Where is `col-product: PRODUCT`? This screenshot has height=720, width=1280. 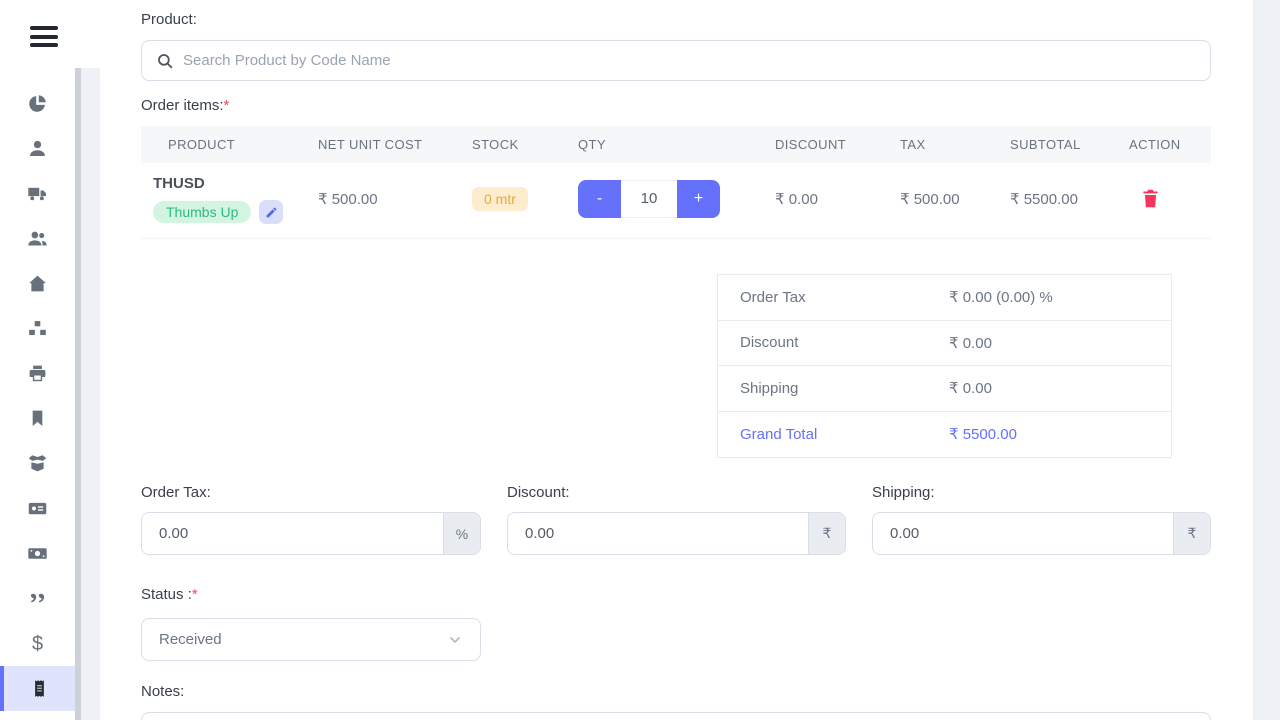
col-product: PRODUCT is located at coordinates (202, 144).